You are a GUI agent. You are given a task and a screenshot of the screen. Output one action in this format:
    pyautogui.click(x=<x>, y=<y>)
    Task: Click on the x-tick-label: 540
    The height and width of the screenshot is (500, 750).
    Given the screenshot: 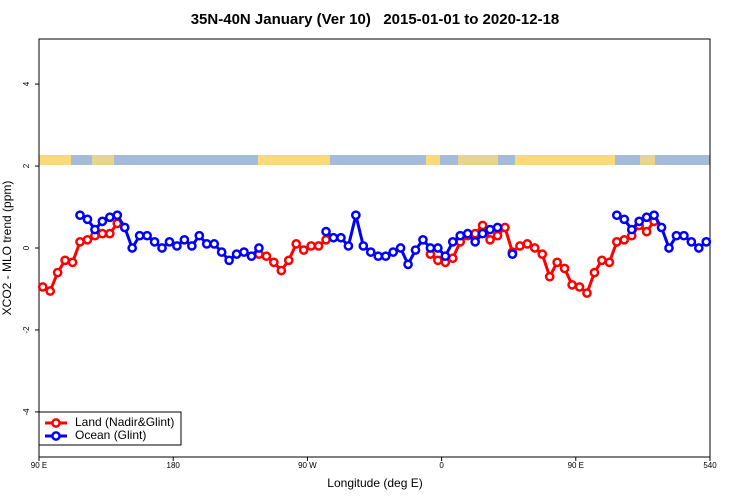 What is the action you would take?
    pyautogui.click(x=710, y=465)
    